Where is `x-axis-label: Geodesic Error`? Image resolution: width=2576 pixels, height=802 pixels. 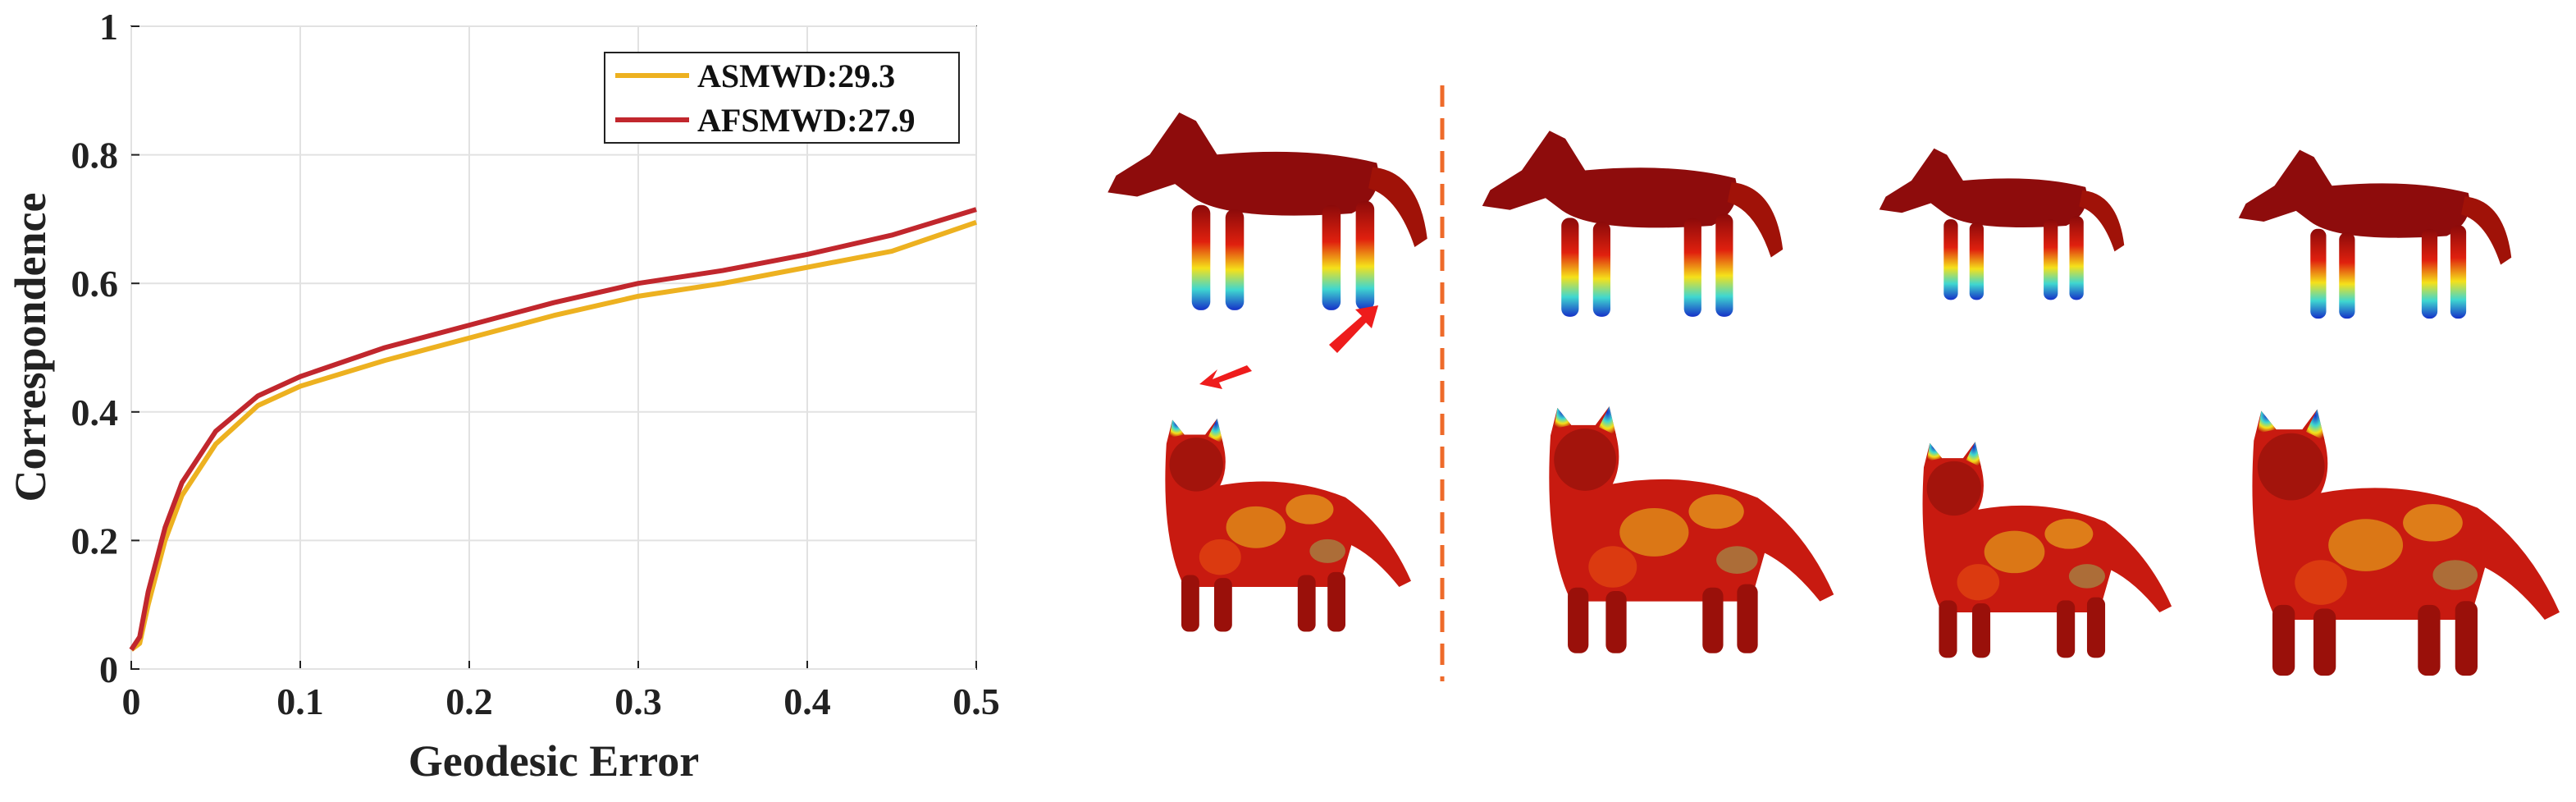
x-axis-label: Geodesic Error is located at coordinates (554, 761).